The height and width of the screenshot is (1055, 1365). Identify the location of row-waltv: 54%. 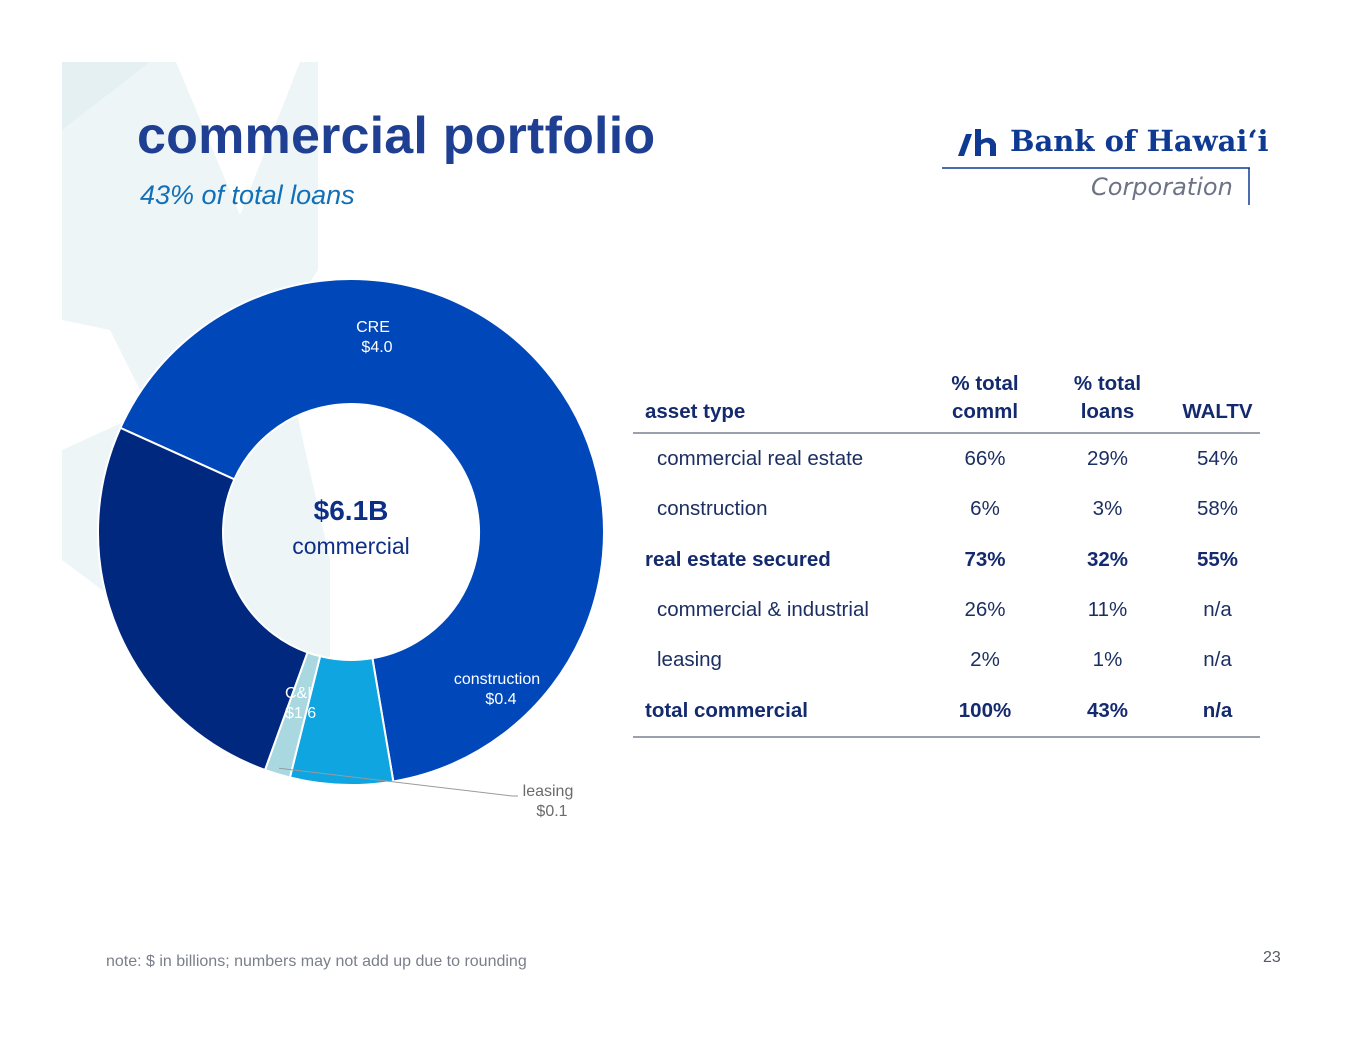
(1217, 459).